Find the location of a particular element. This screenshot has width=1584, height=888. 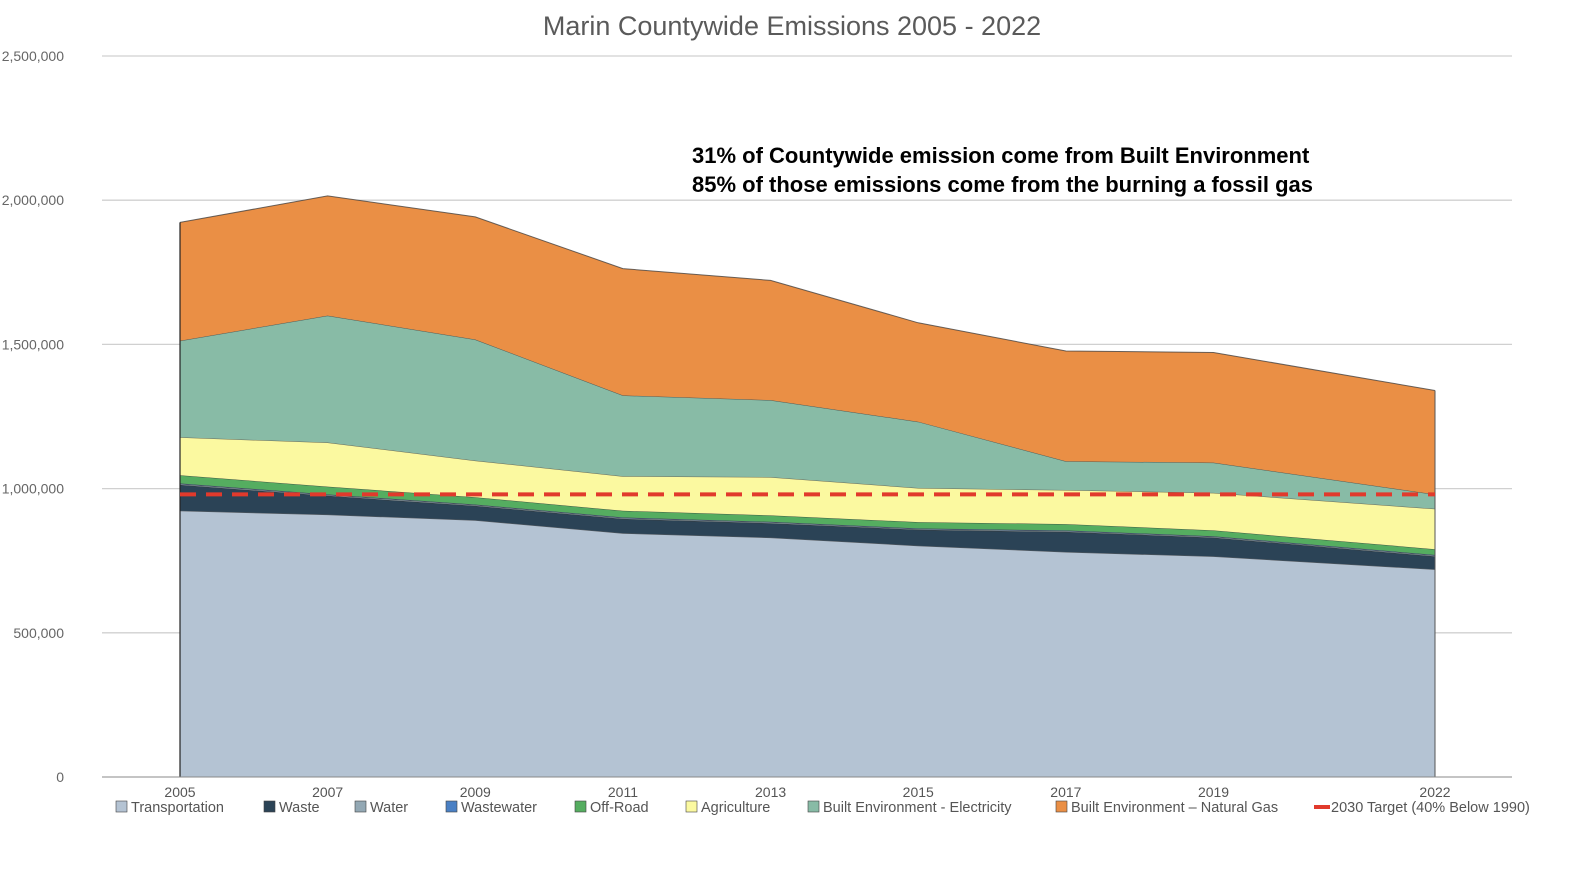

x-tick-label: 2019 is located at coordinates (1213, 792).